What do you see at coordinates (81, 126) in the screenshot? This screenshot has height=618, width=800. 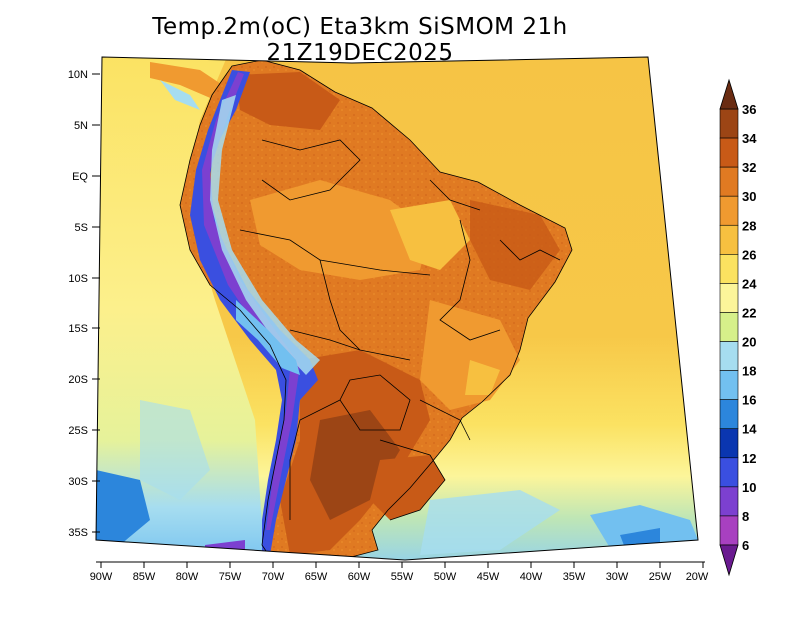 I see `lat-label: 5N` at bounding box center [81, 126].